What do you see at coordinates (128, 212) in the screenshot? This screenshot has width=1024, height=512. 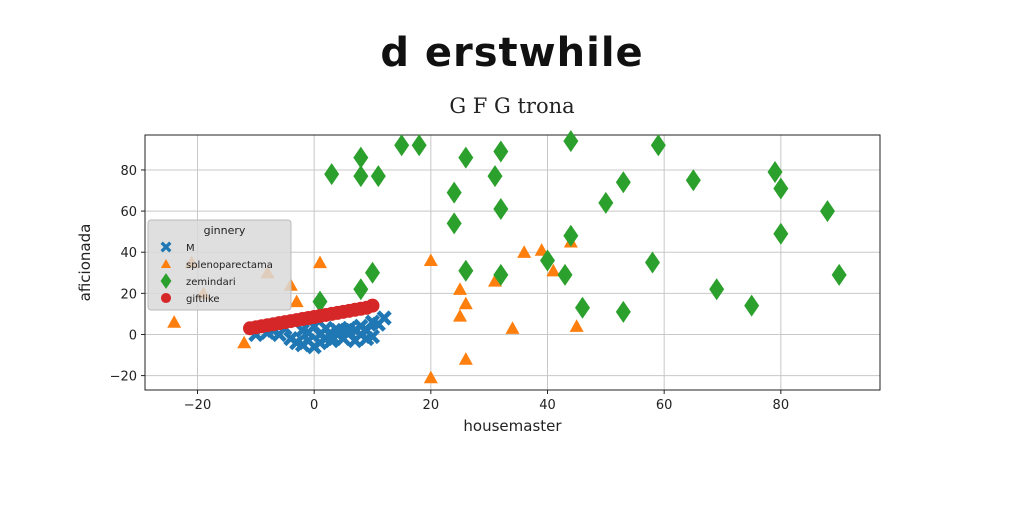 I see `y-tick-label: 60` at bounding box center [128, 212].